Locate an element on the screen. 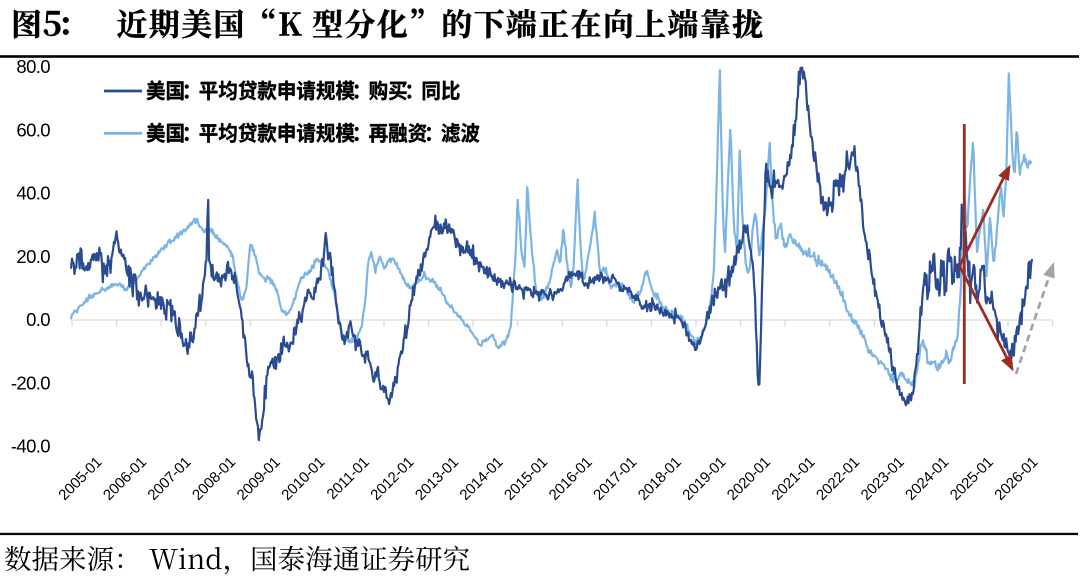 This screenshot has height=578, width=1080. svg-text: -40.0 is located at coordinates (30, 446).